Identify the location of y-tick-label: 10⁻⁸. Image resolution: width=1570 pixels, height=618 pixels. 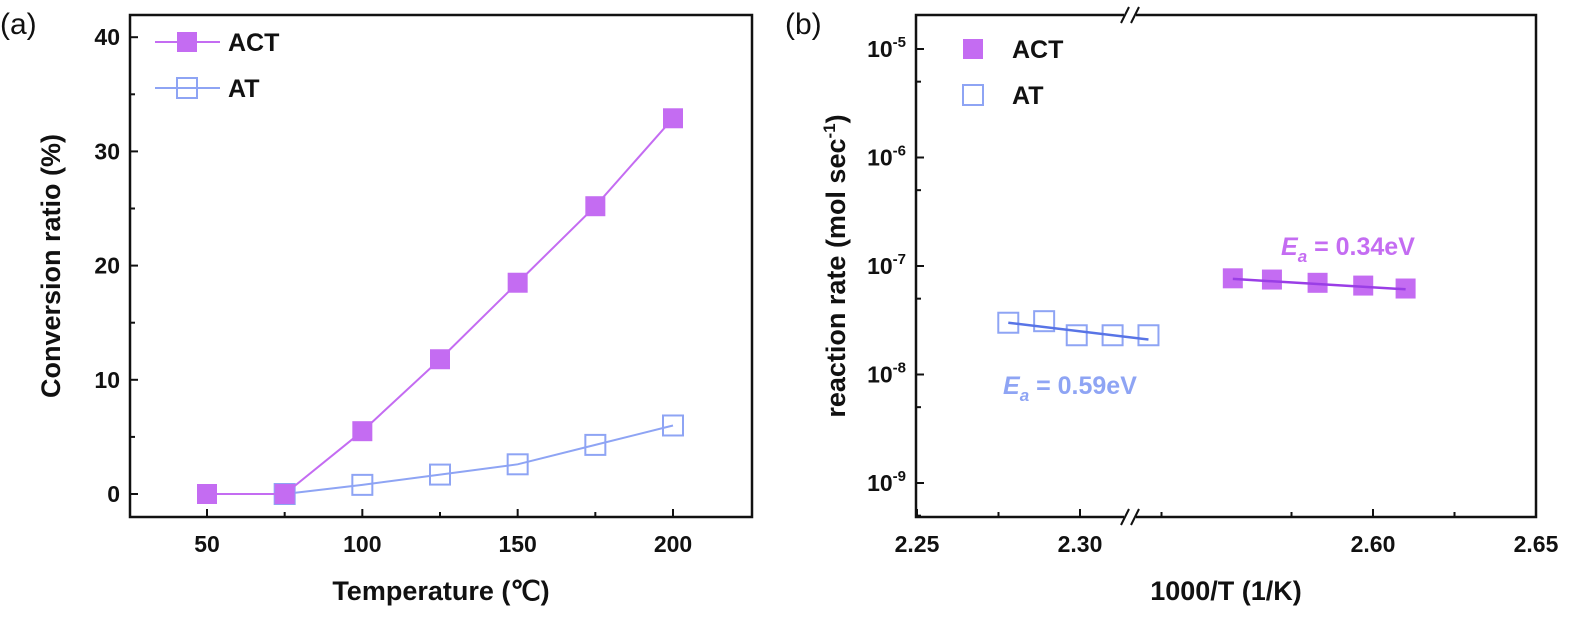
(886, 374).